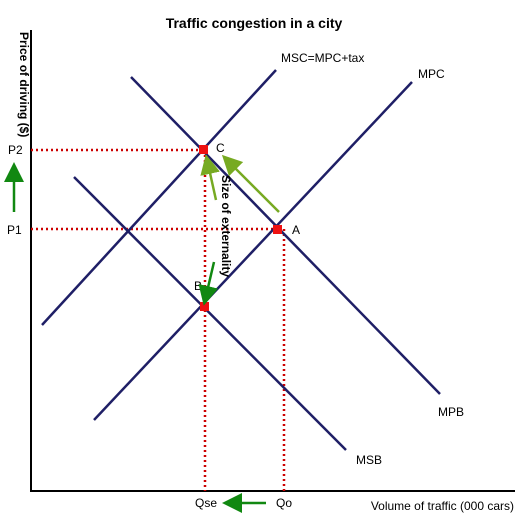  I want to click on point-b-marker, so click(204, 306).